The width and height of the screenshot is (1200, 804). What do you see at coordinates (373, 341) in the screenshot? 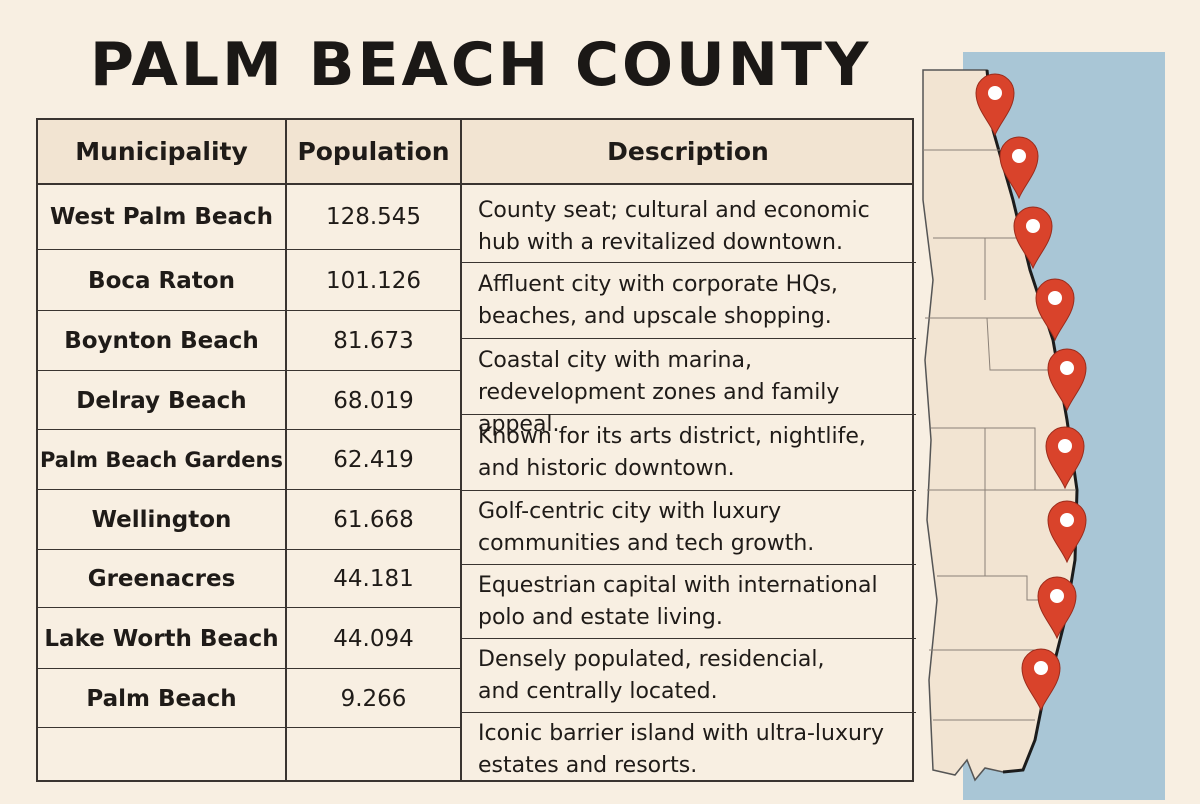
I see `table-row-population: 81.673` at bounding box center [373, 341].